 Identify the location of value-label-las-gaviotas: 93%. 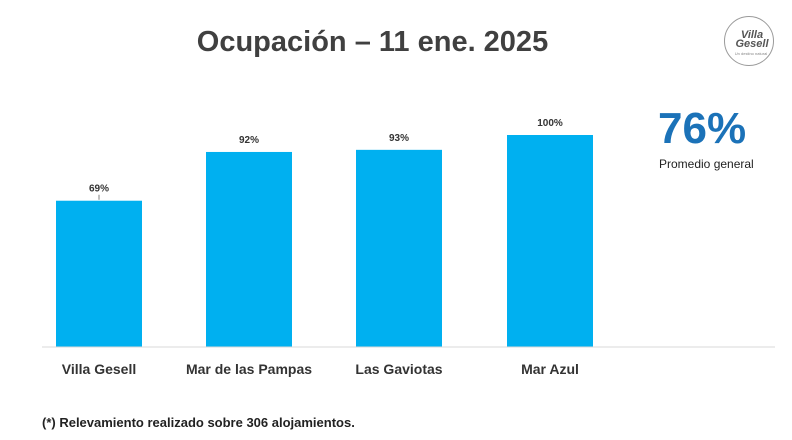
(399, 138).